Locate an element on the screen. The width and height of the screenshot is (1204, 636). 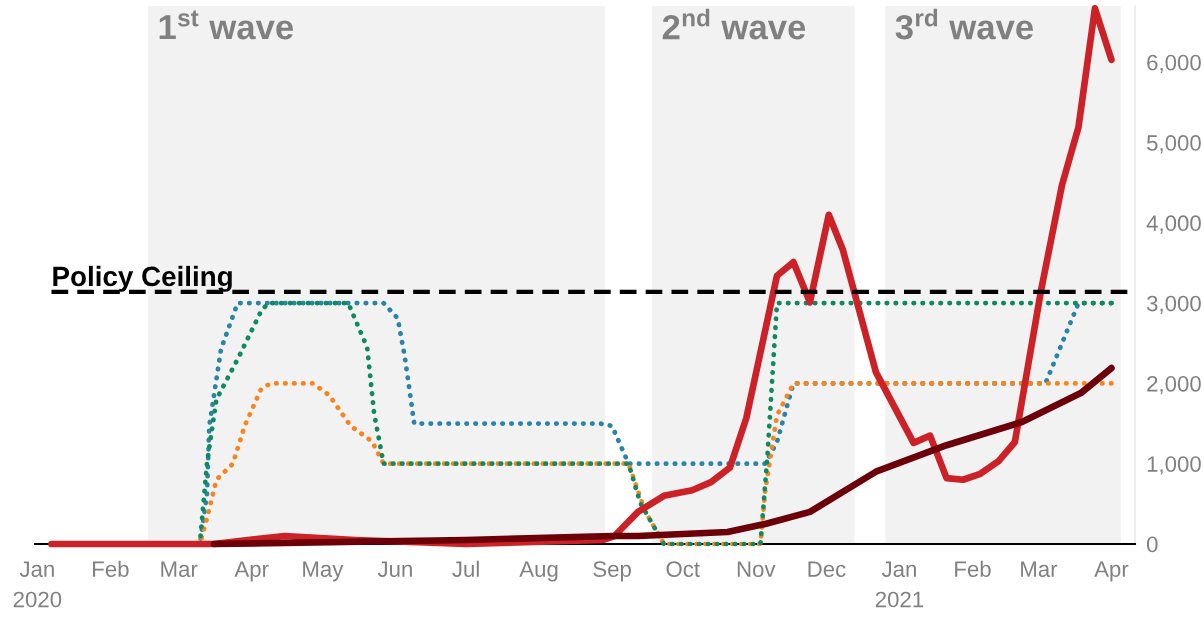
y-tick-label: 4,000 is located at coordinates (1173, 224).